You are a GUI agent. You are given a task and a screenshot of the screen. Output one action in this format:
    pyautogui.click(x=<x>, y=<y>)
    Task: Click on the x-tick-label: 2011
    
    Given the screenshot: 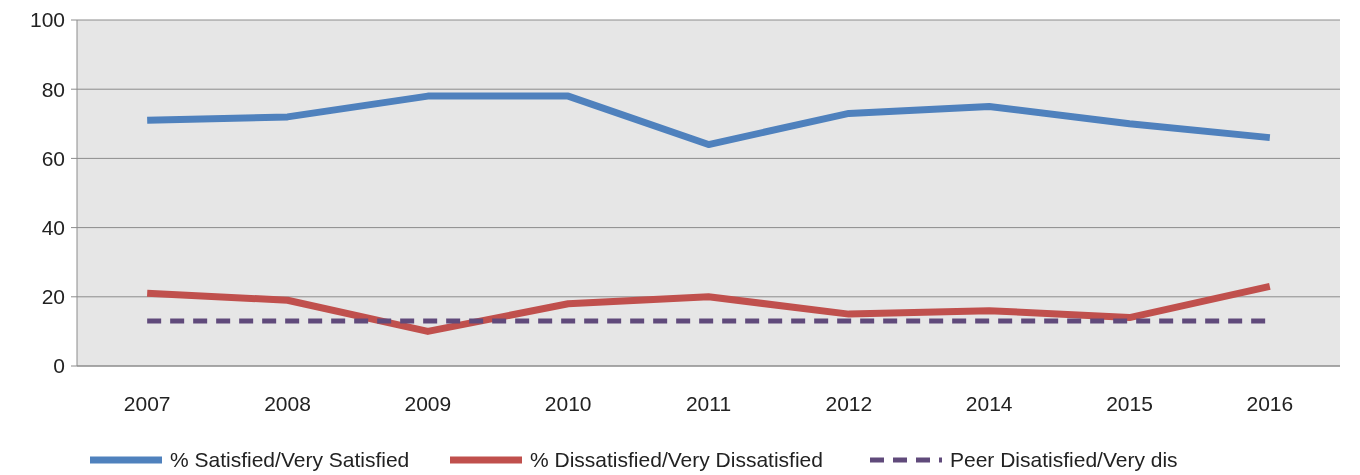 What is the action you would take?
    pyautogui.click(x=708, y=403)
    